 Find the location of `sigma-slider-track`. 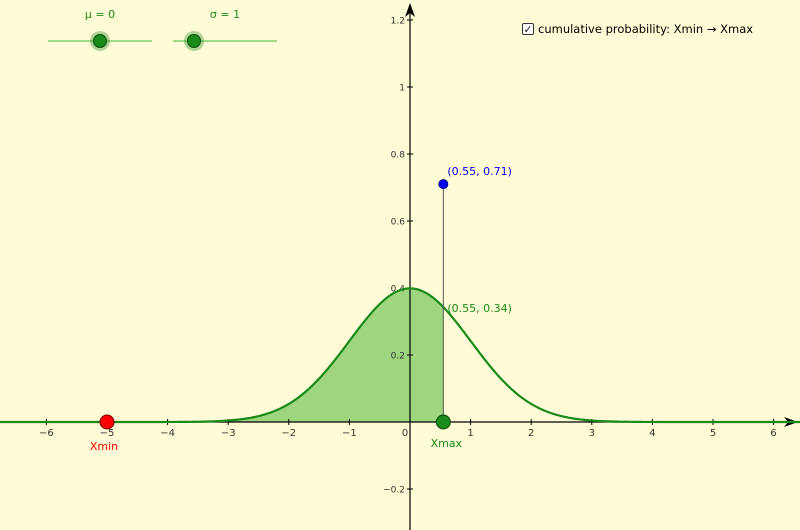

sigma-slider-track is located at coordinates (225, 41).